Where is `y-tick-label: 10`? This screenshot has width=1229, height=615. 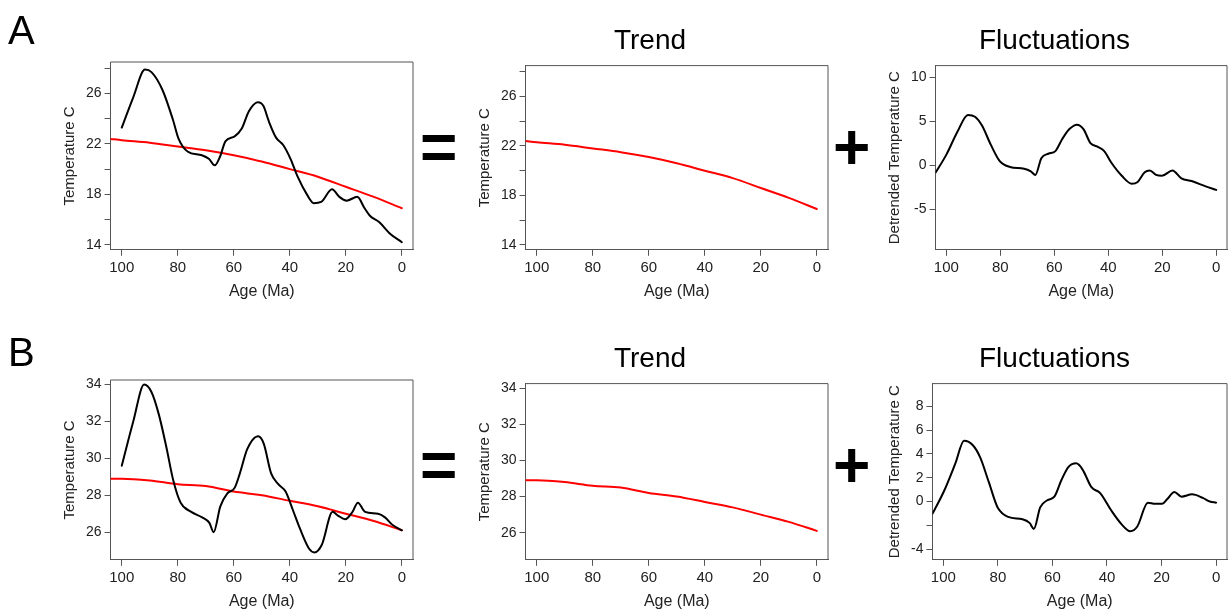
y-tick-label: 10 is located at coordinates (918, 75).